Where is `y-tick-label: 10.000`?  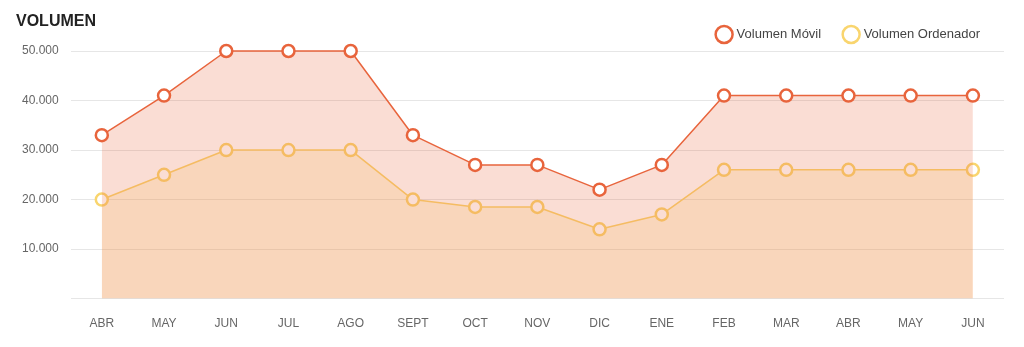 y-tick-label: 10.000 is located at coordinates (41, 248).